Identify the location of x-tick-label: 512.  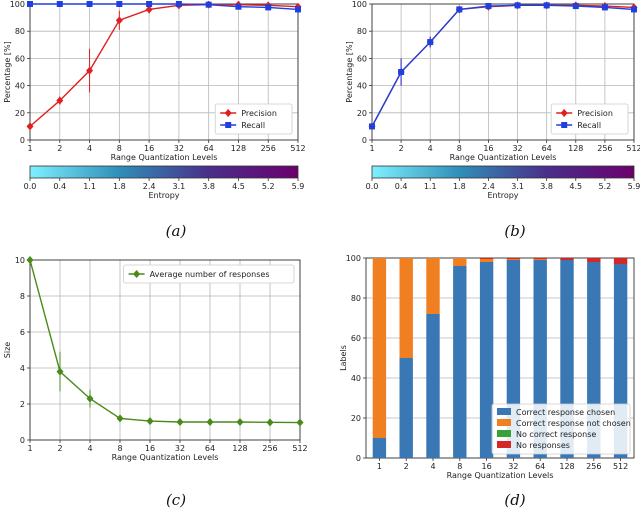
(620, 466).